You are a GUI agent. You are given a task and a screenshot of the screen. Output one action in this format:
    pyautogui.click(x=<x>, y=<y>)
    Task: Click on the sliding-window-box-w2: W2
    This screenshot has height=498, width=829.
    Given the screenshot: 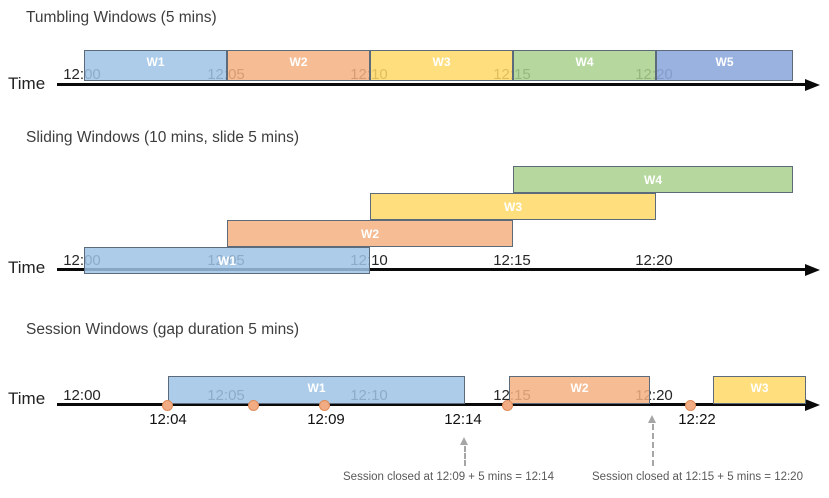 What is the action you would take?
    pyautogui.click(x=370, y=233)
    